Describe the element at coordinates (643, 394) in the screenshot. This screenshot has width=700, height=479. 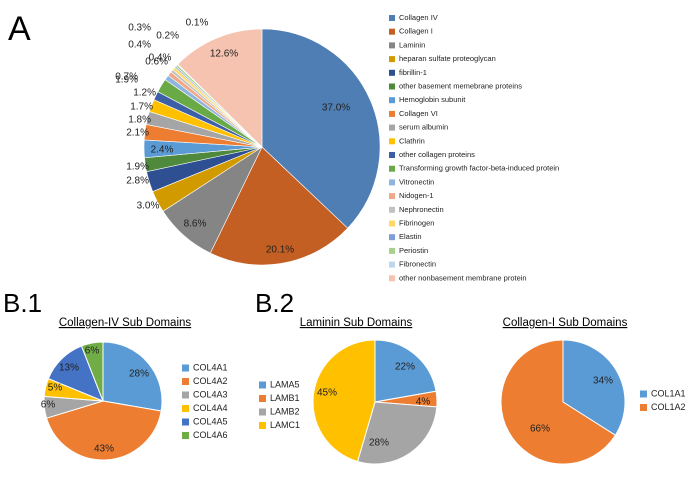
I see `chart-b3-legend-swatch-col1a1` at that location.